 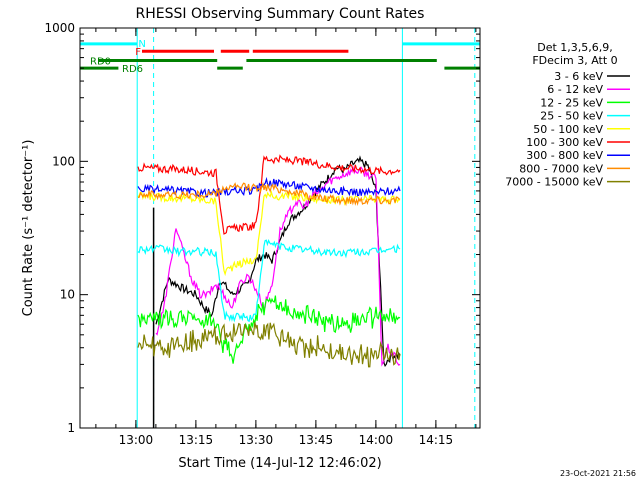 I want to click on x-tick-label-4: 14:00, so click(x=376, y=440).